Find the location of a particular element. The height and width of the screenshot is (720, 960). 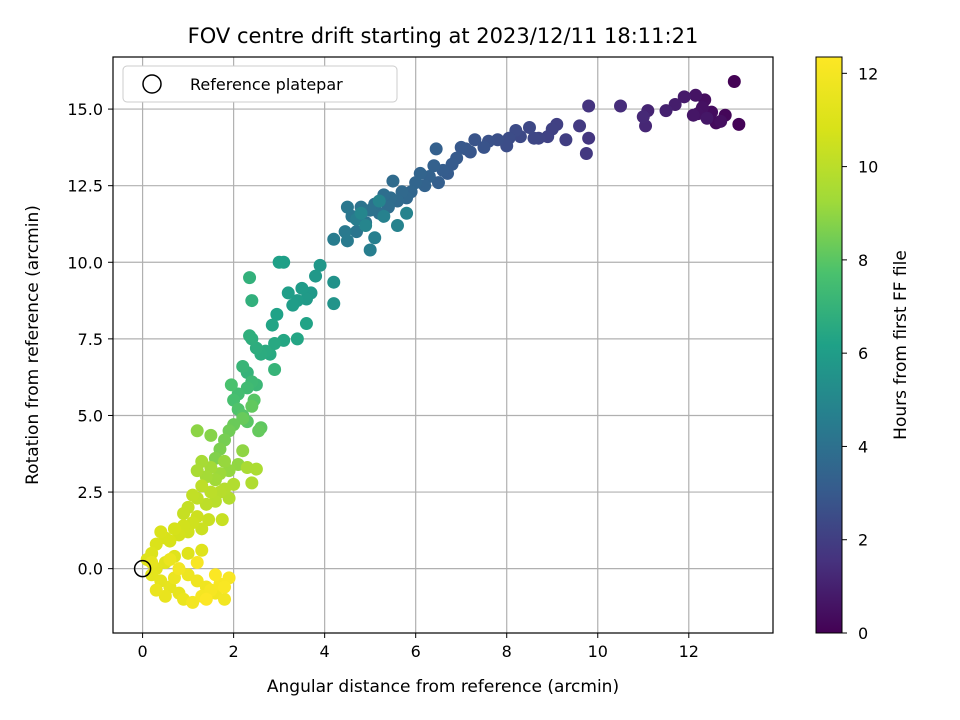

colorbar-tick-label: 6 is located at coordinates (863, 353).